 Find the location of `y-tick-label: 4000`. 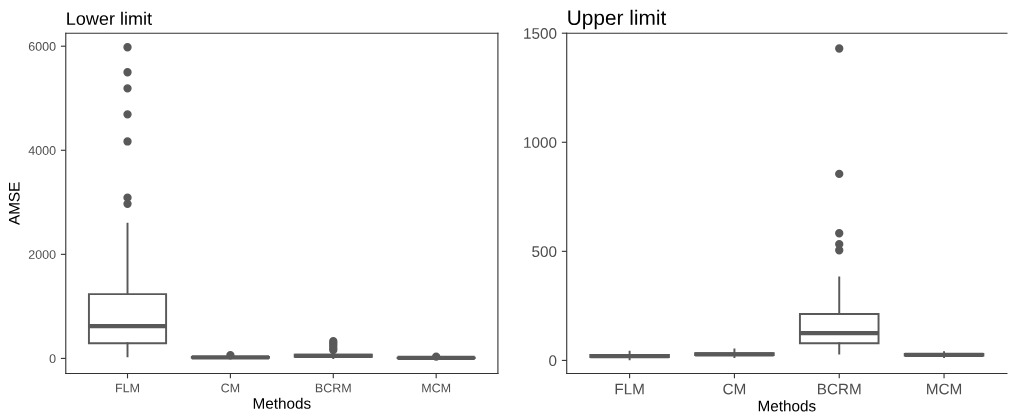

y-tick-label: 4000 is located at coordinates (42, 150).